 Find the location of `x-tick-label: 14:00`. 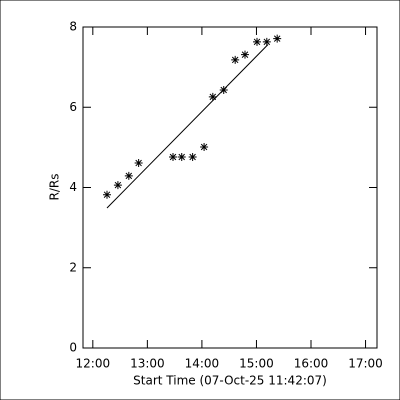

x-tick-label: 14:00 is located at coordinates (202, 364).